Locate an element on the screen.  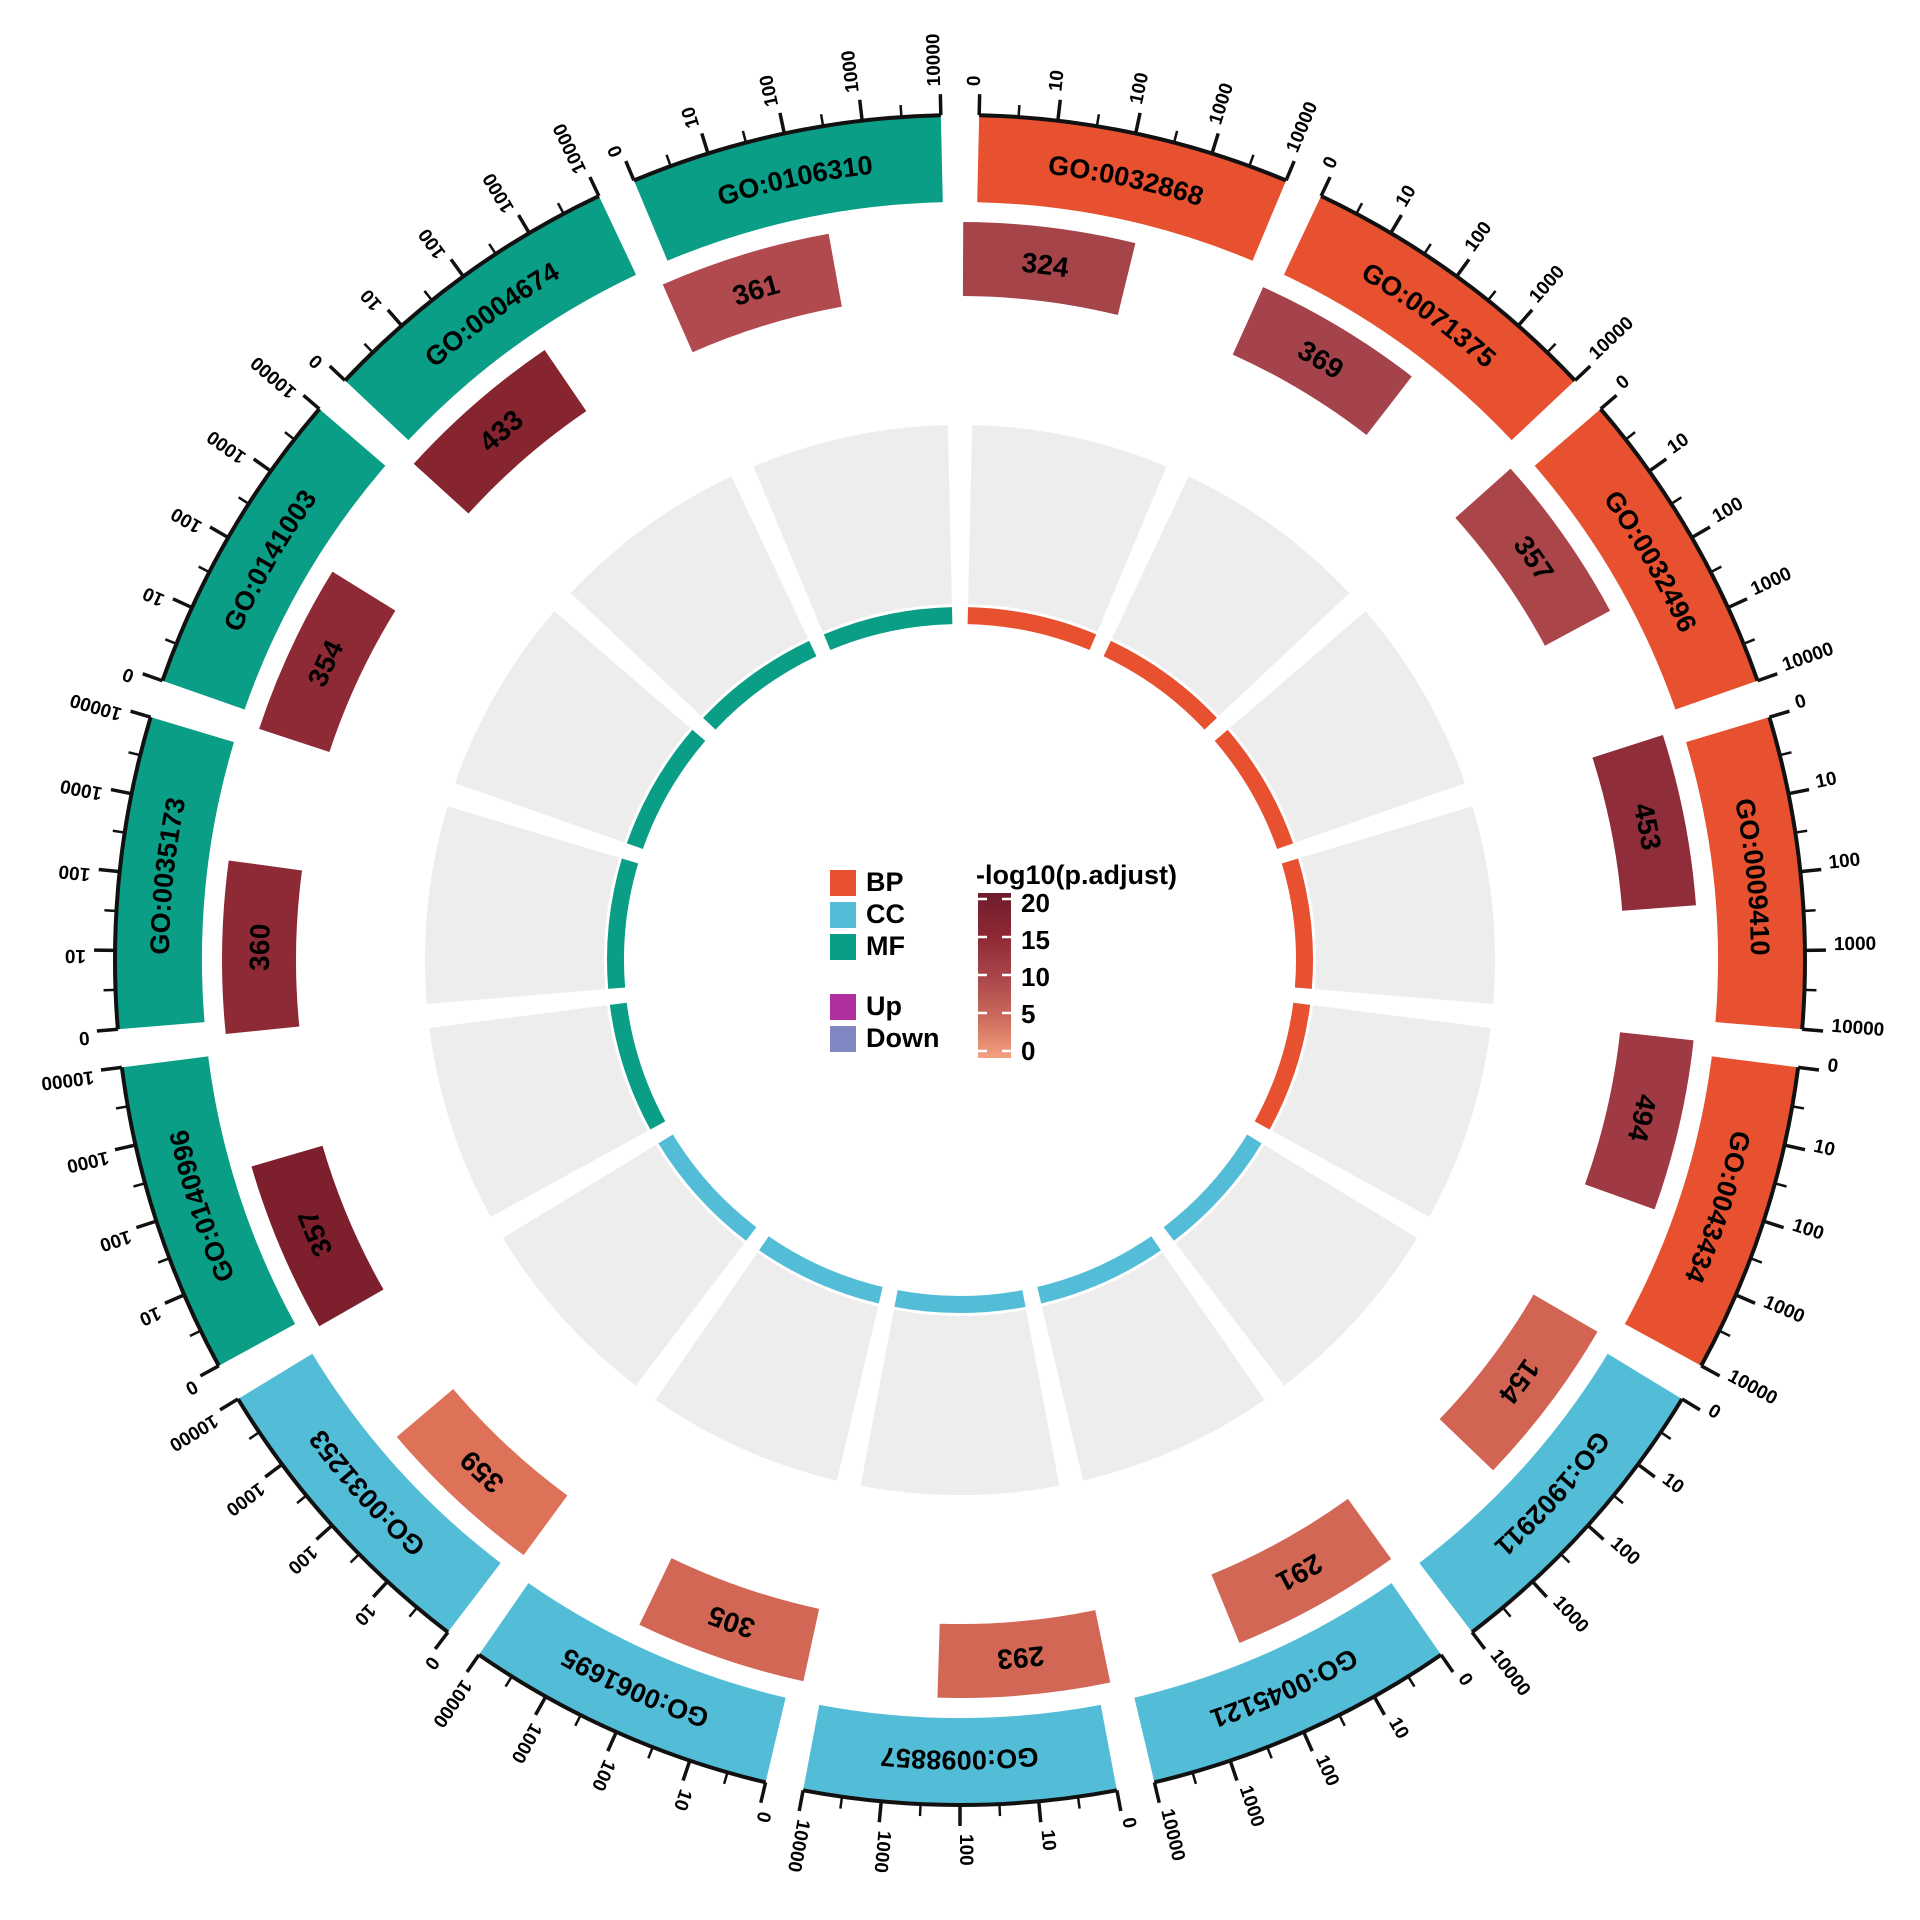
legend-label-up: Up is located at coordinates (884, 1006).